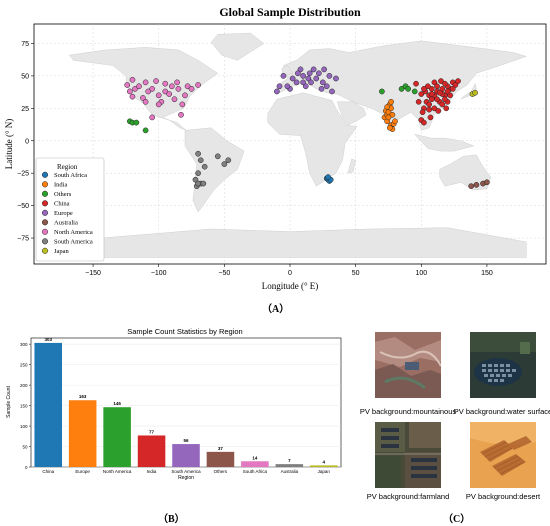 This screenshot has height=526, width=550. What do you see at coordinates (24, 364) in the screenshot?
I see `bar-y-tick-label: 250` at bounding box center [24, 364].